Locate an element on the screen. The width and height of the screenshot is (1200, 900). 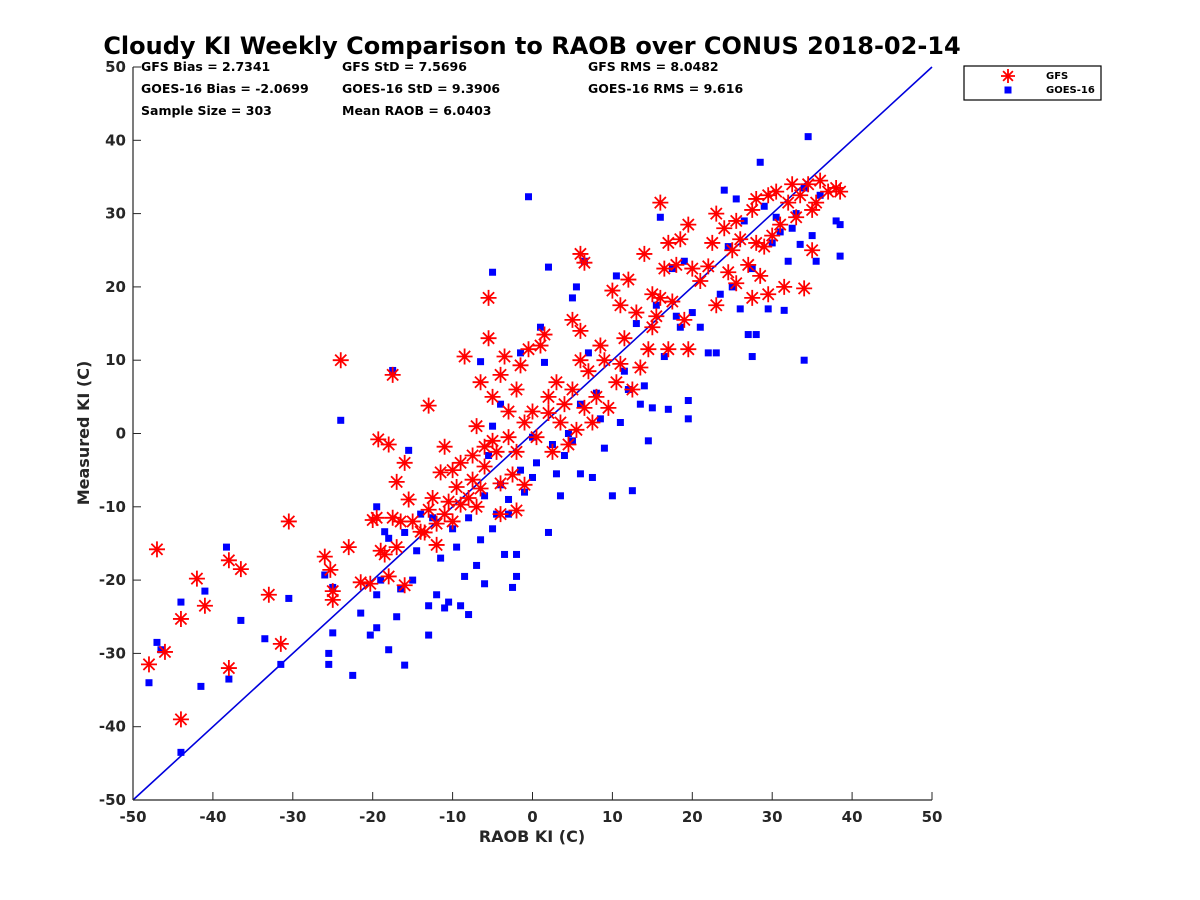
legend-gfs-marker is located at coordinates (1008, 76).